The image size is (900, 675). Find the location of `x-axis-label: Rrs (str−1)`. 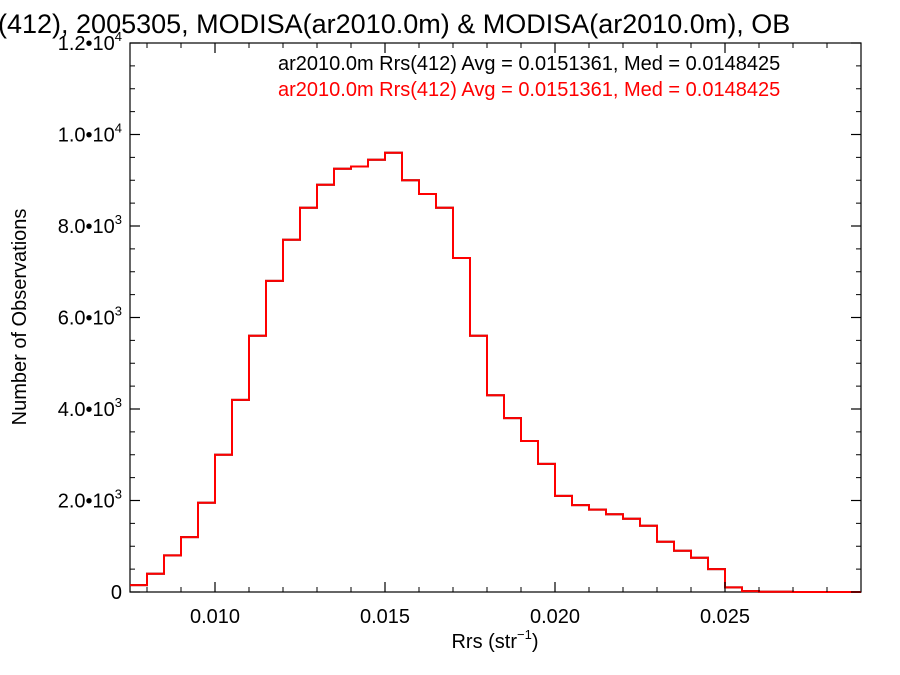

x-axis-label: Rrs (str−1) is located at coordinates (494, 640).